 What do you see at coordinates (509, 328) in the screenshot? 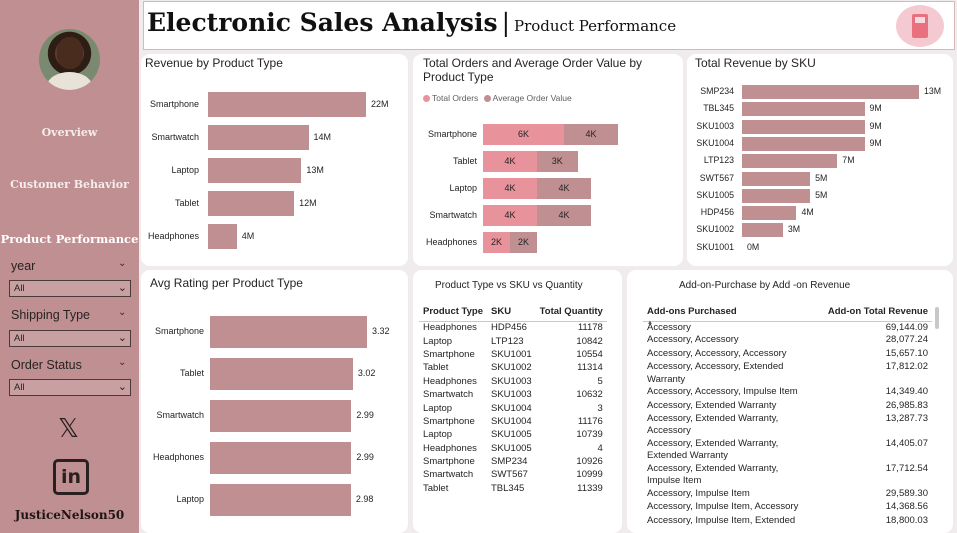
I see `table-cell: HDP456` at bounding box center [509, 328].